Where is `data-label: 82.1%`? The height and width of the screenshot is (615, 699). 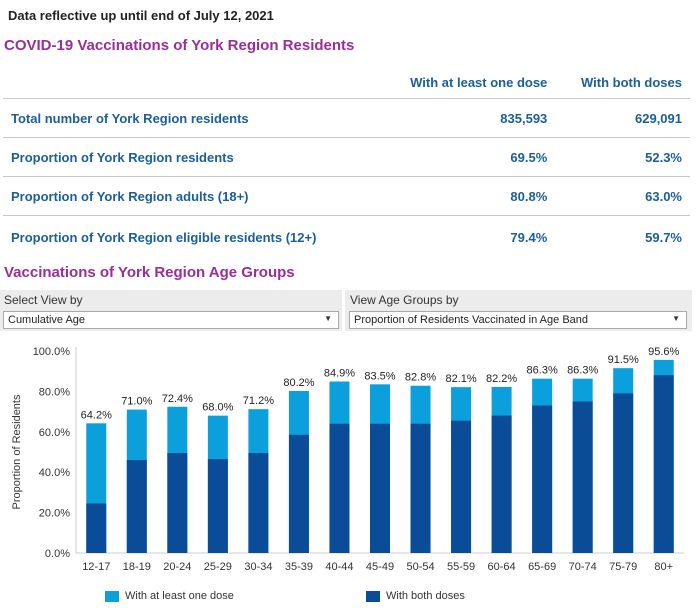
data-label: 82.1% is located at coordinates (460, 379).